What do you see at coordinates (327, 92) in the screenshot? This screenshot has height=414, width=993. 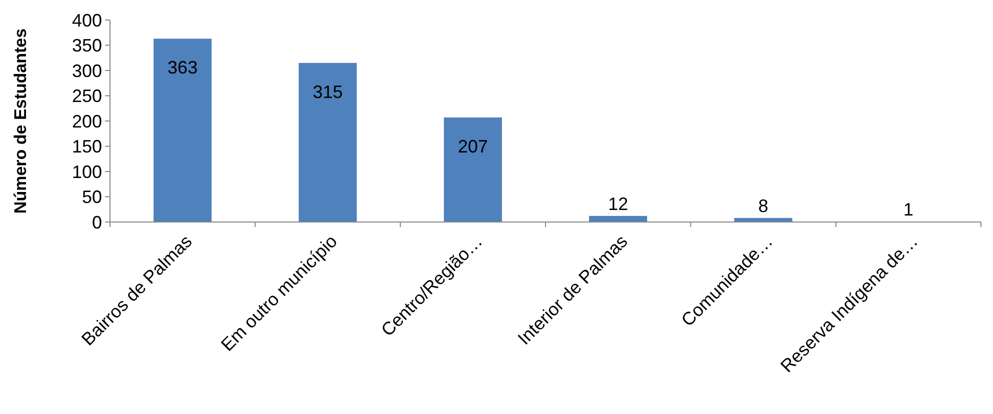 I see `data-label: 315` at bounding box center [327, 92].